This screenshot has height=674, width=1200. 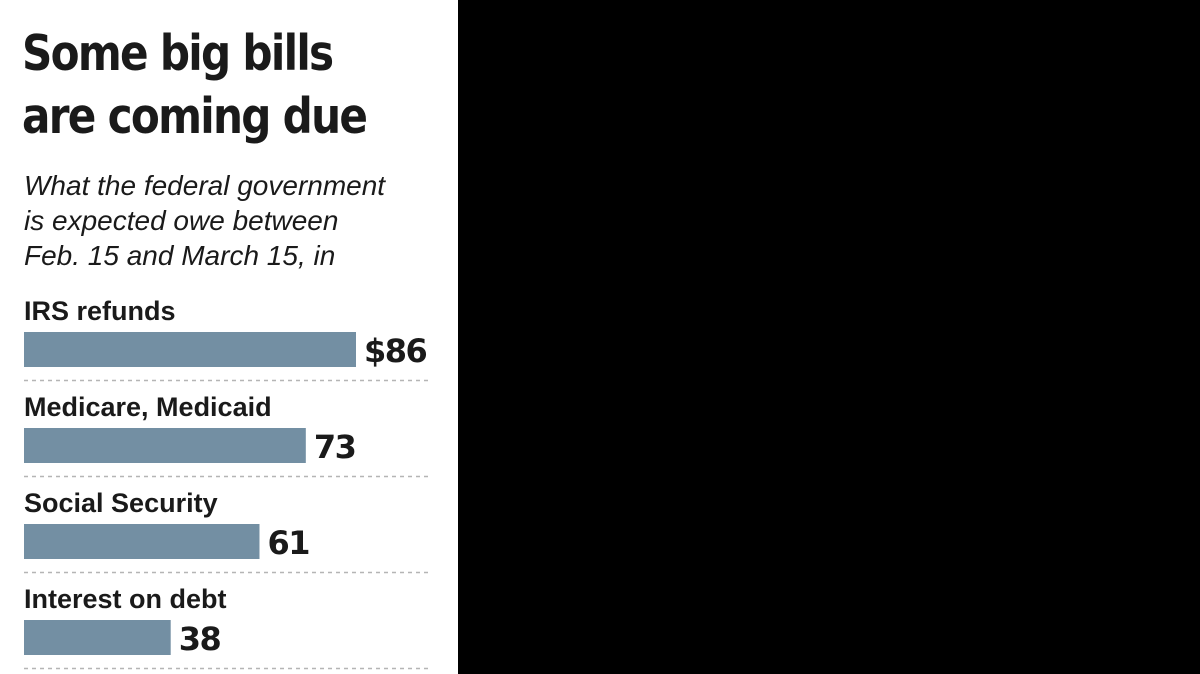 What do you see at coordinates (121, 503) in the screenshot?
I see `category-label: Social Security` at bounding box center [121, 503].